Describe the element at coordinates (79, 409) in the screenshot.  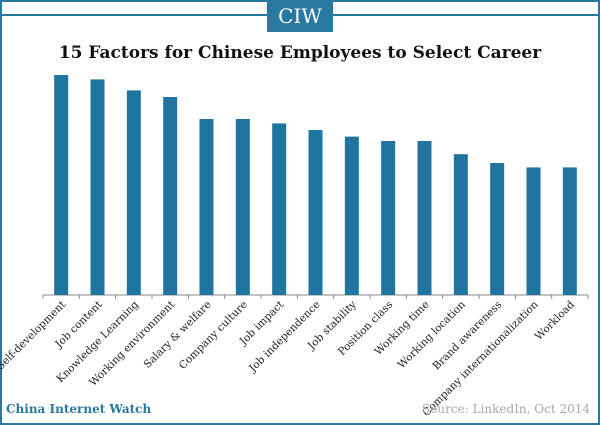
I see `brand-label: China Internet Watch` at that location.